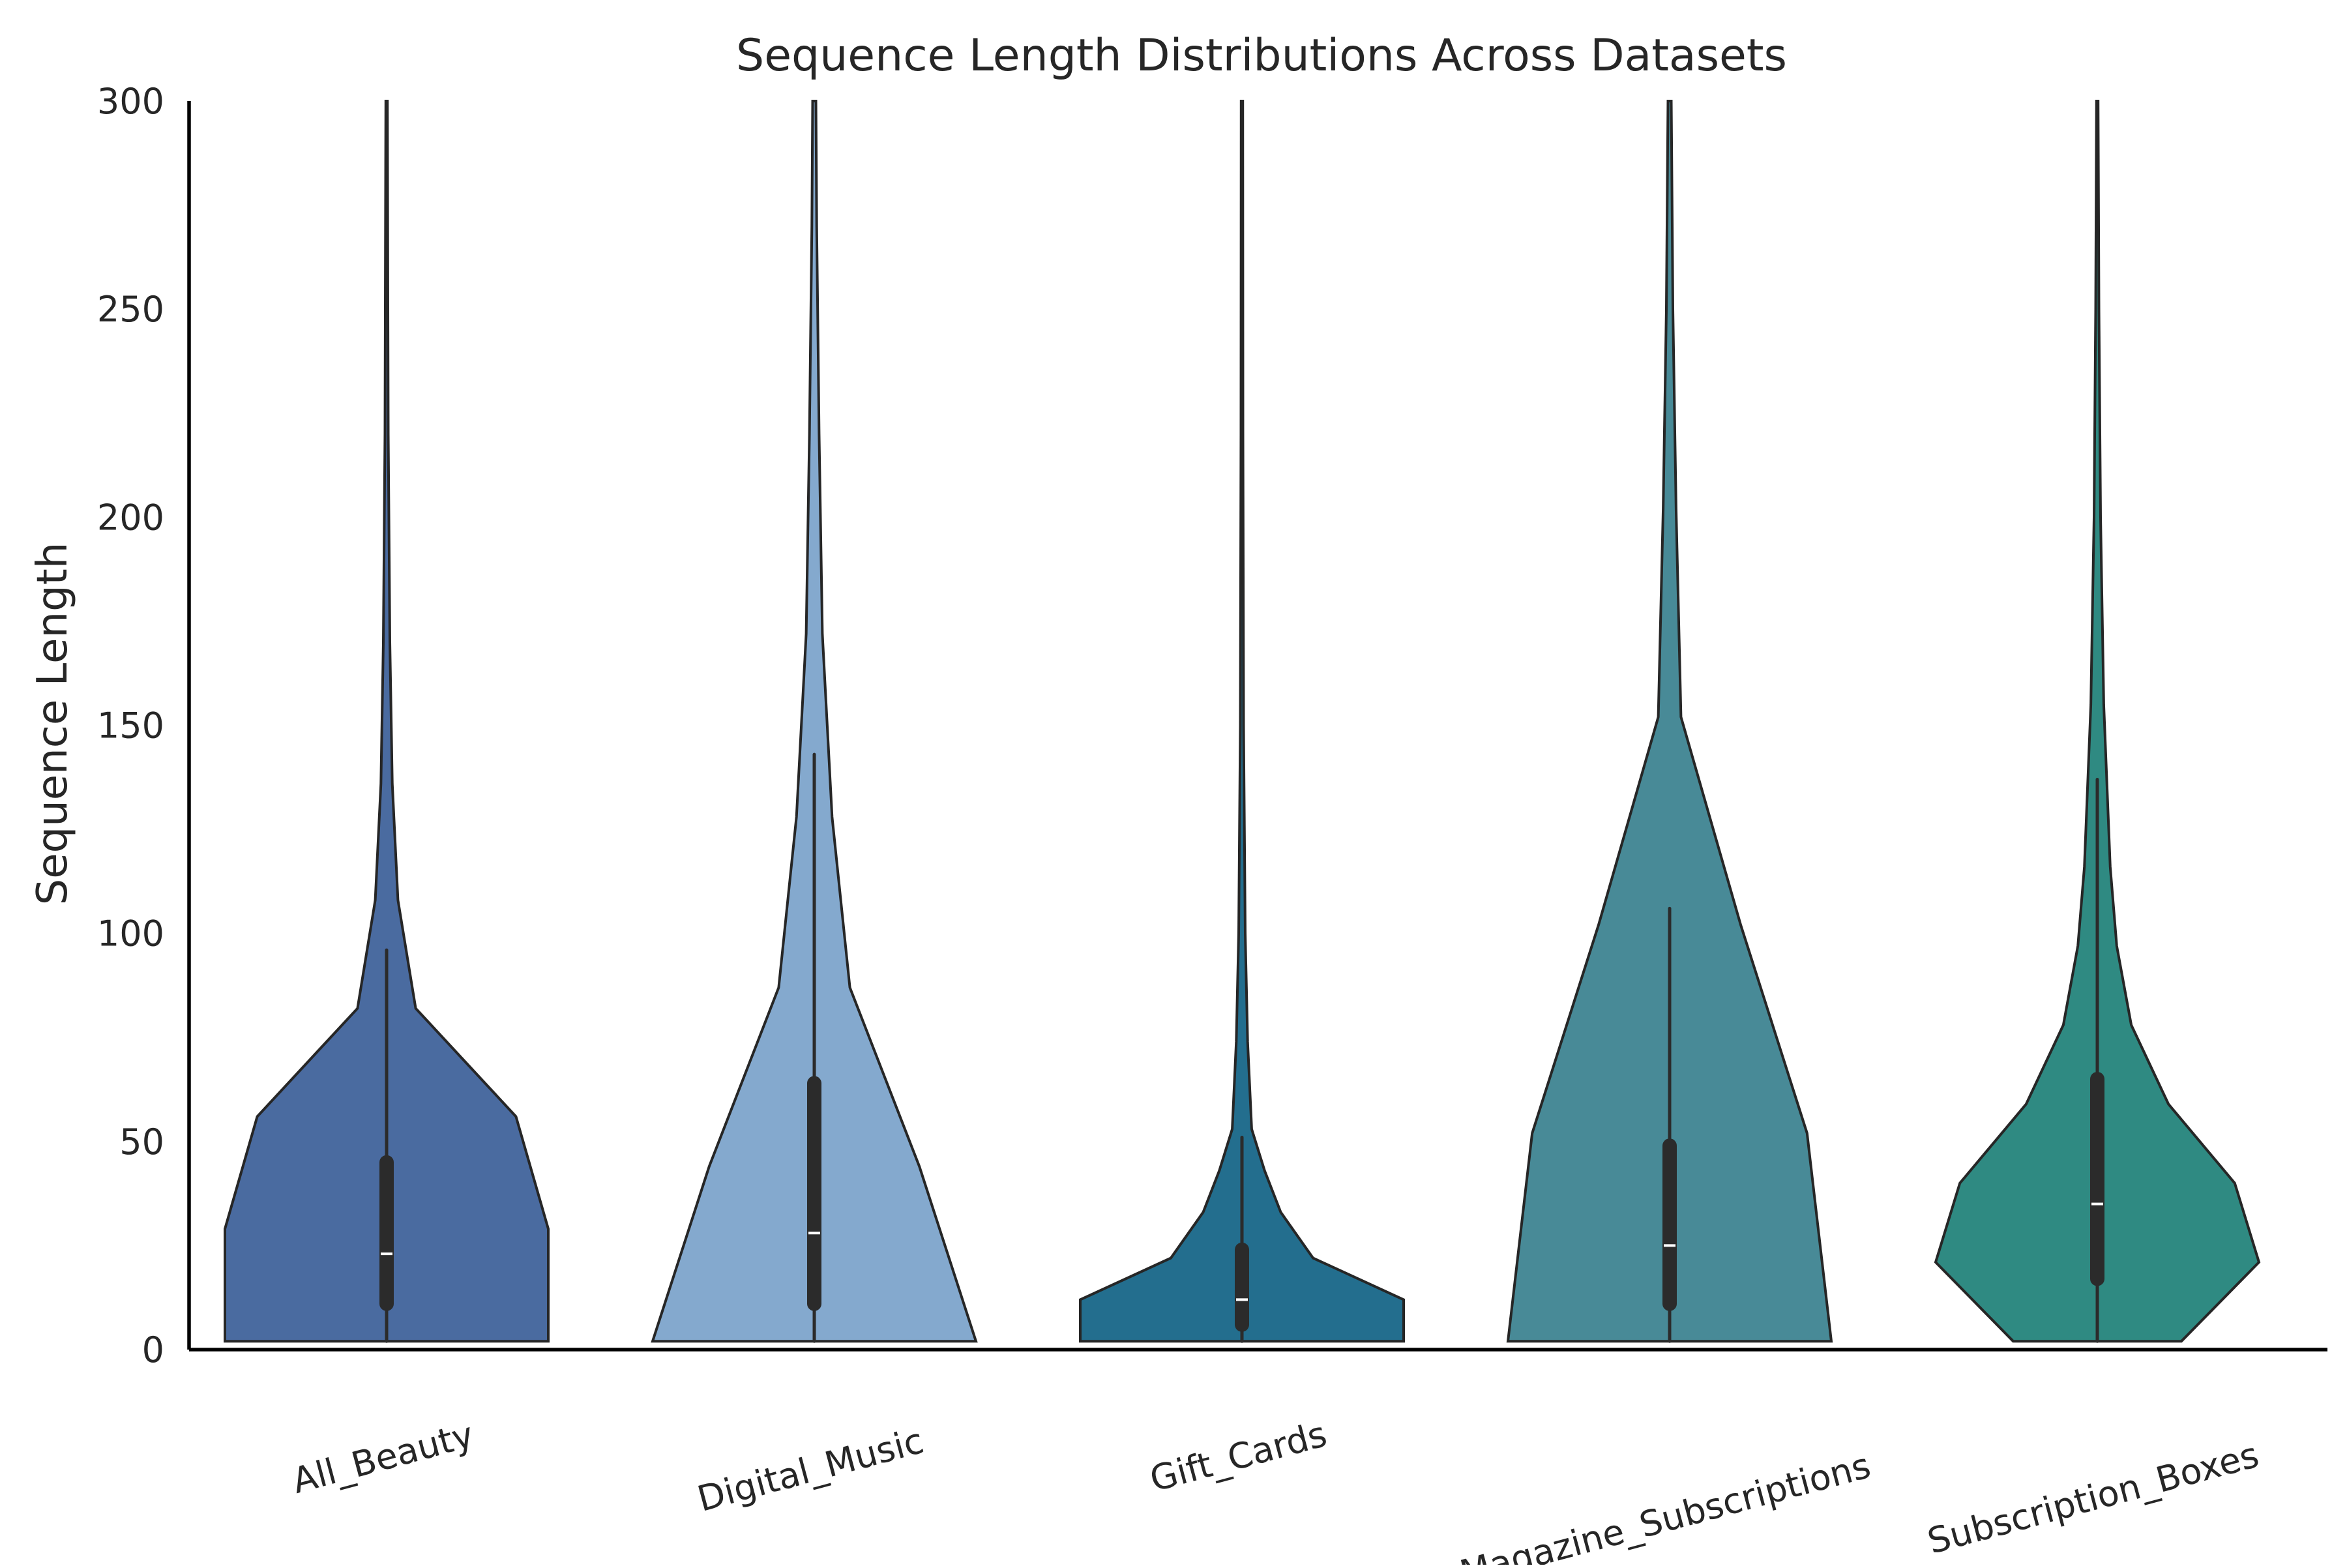 The image size is (2347, 1568). I want to click on y-tick-label: 100, so click(130, 934).